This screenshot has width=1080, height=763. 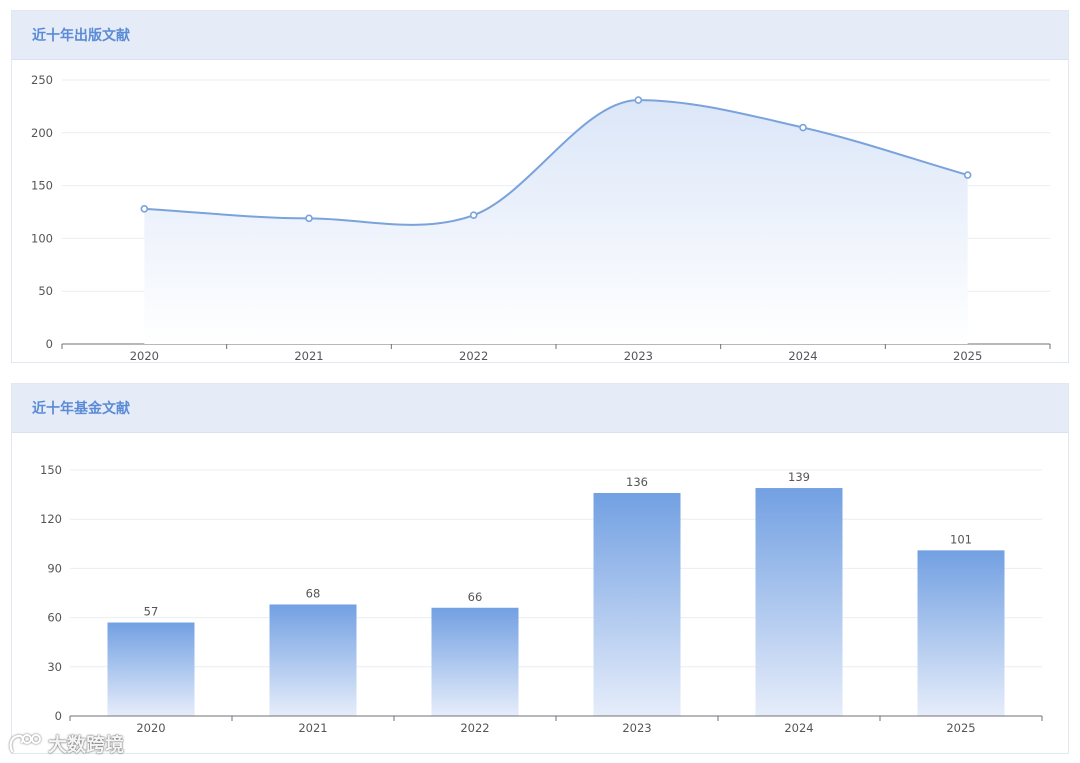 I want to click on publications-chart-title: 近十年出版文献, so click(x=81, y=36).